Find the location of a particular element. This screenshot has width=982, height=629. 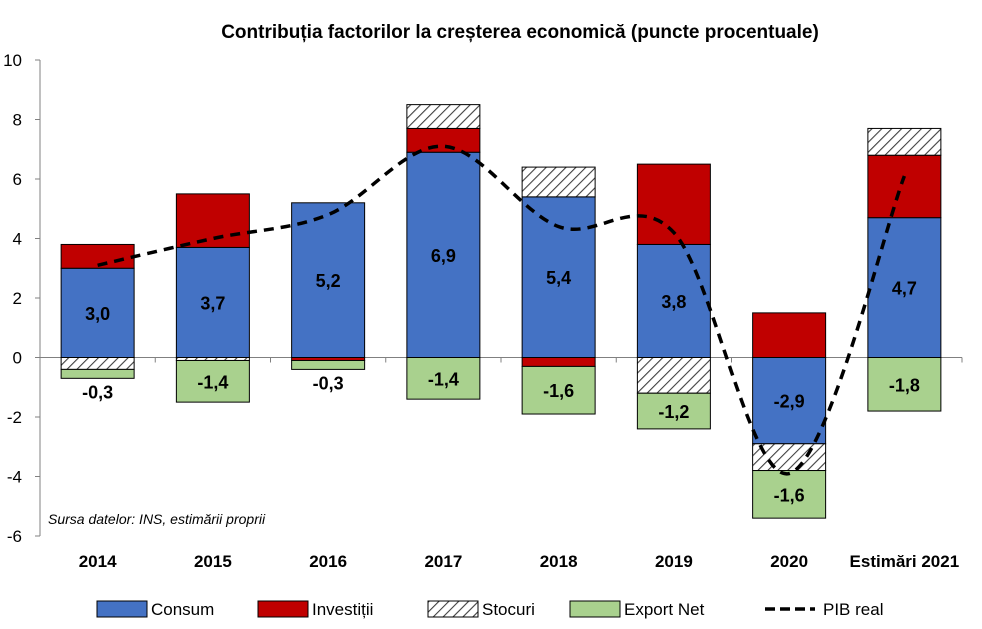

y-tick-label: 0 is located at coordinates (17, 358).